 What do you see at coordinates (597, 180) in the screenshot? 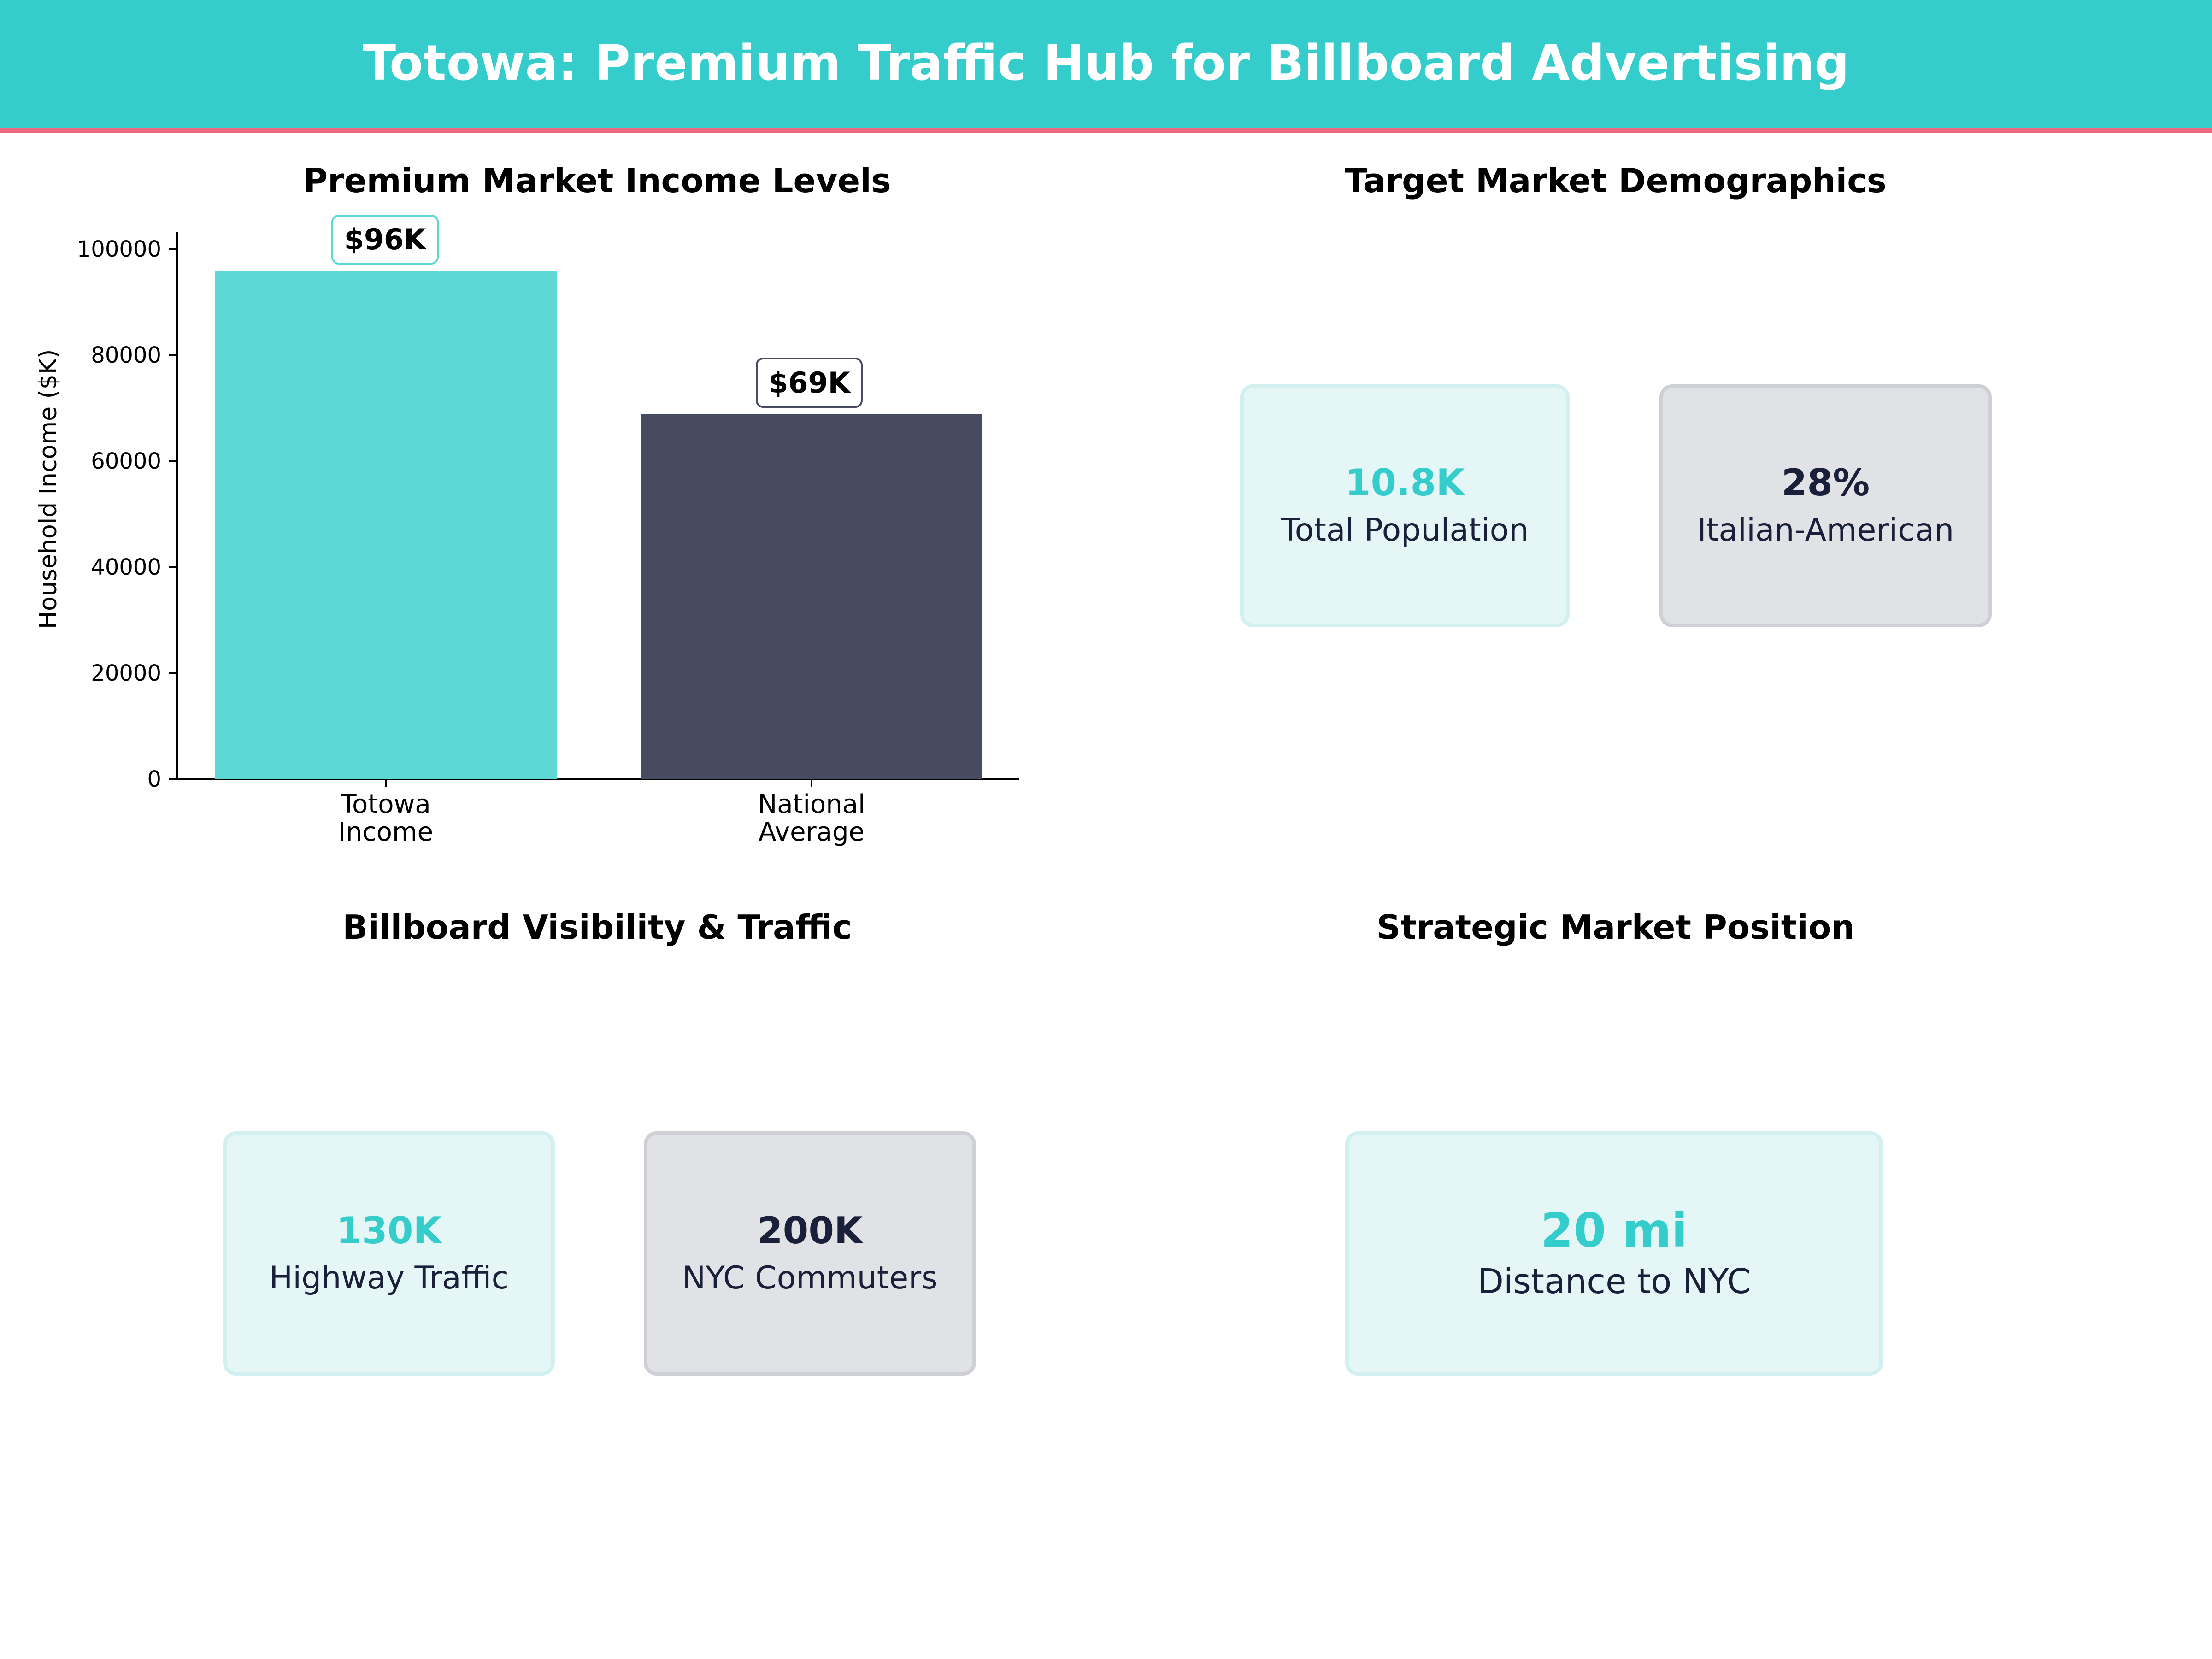
I see `income-chart-title: Premium Market Income Levels` at bounding box center [597, 180].